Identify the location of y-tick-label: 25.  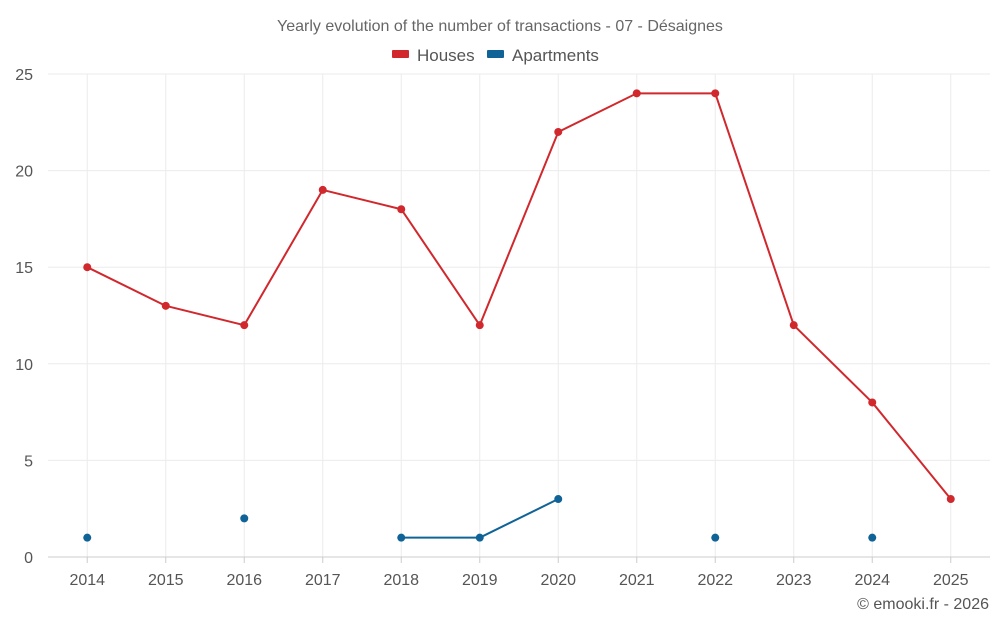
(24, 75).